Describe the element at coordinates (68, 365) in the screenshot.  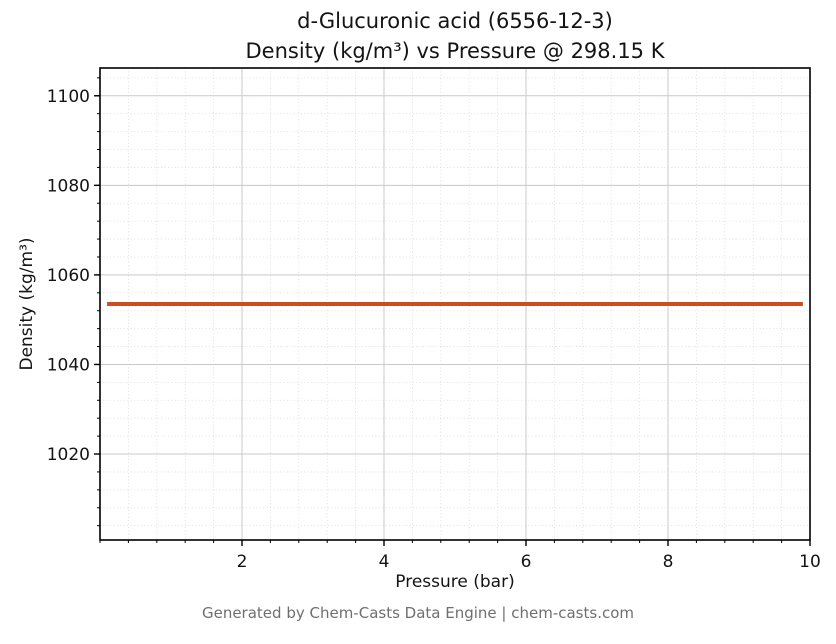
I see `svg-text: 1040` at that location.